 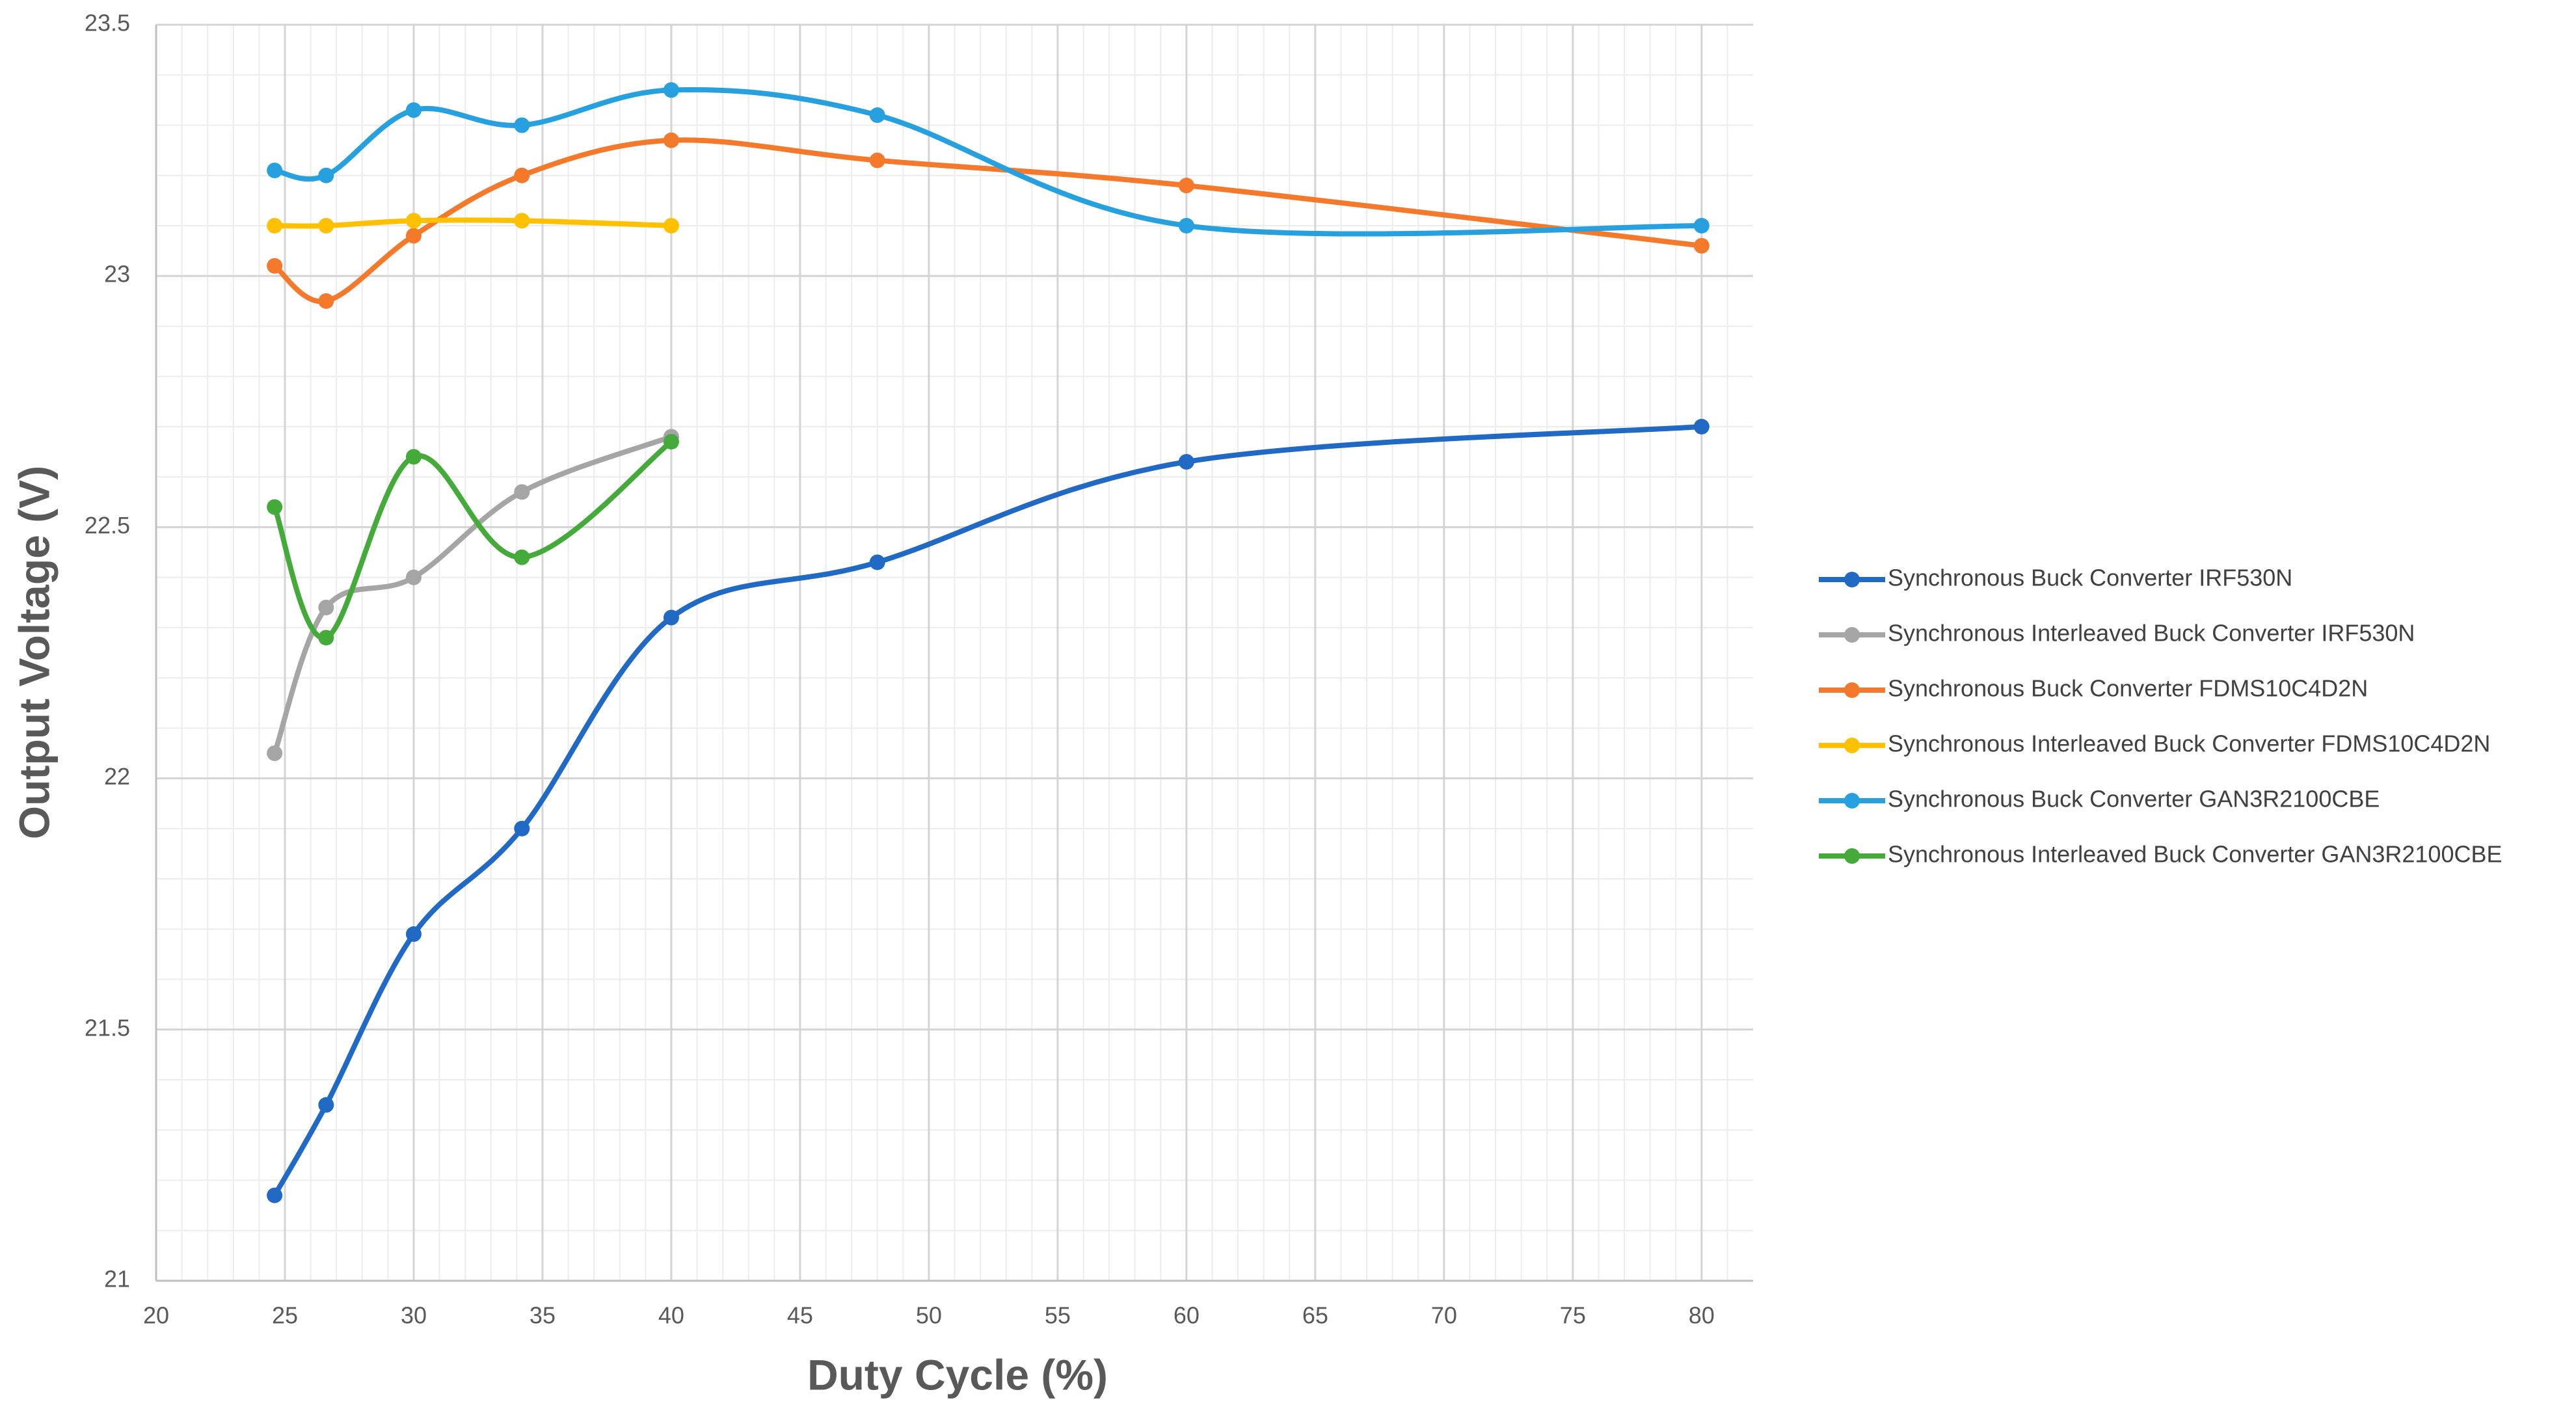 I want to click on x-tick-label: 30, so click(x=414, y=1315).